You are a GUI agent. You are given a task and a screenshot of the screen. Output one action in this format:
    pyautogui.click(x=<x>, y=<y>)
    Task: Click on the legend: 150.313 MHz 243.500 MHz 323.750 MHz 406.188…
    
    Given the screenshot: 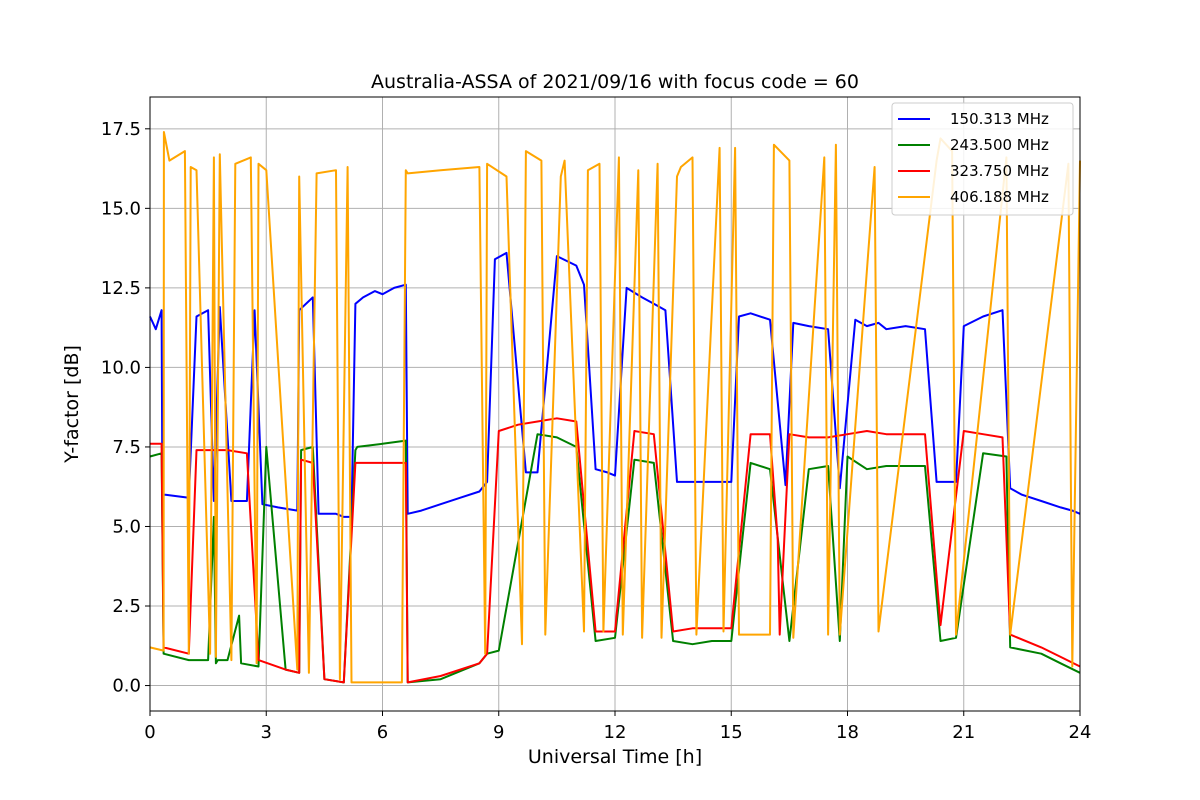 What is the action you would take?
    pyautogui.click(x=982, y=159)
    